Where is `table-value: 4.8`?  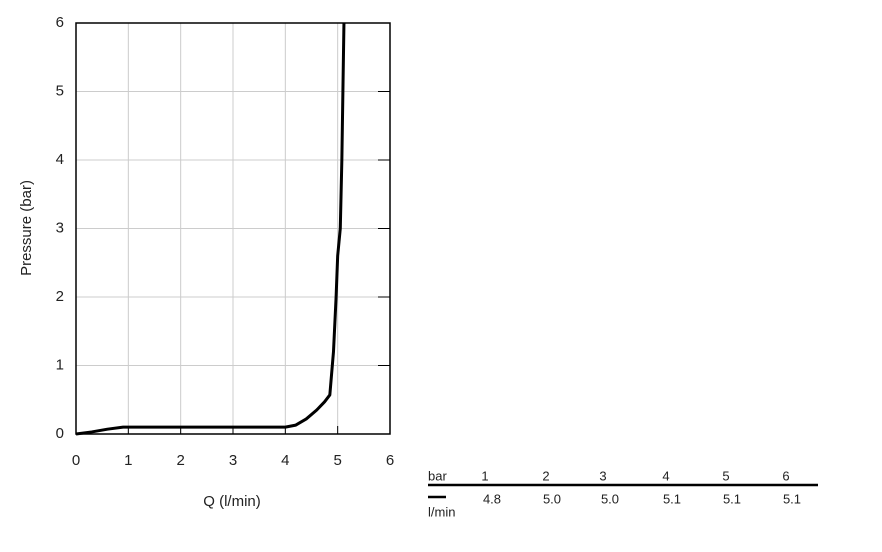
table-value: 4.8 is located at coordinates (492, 498).